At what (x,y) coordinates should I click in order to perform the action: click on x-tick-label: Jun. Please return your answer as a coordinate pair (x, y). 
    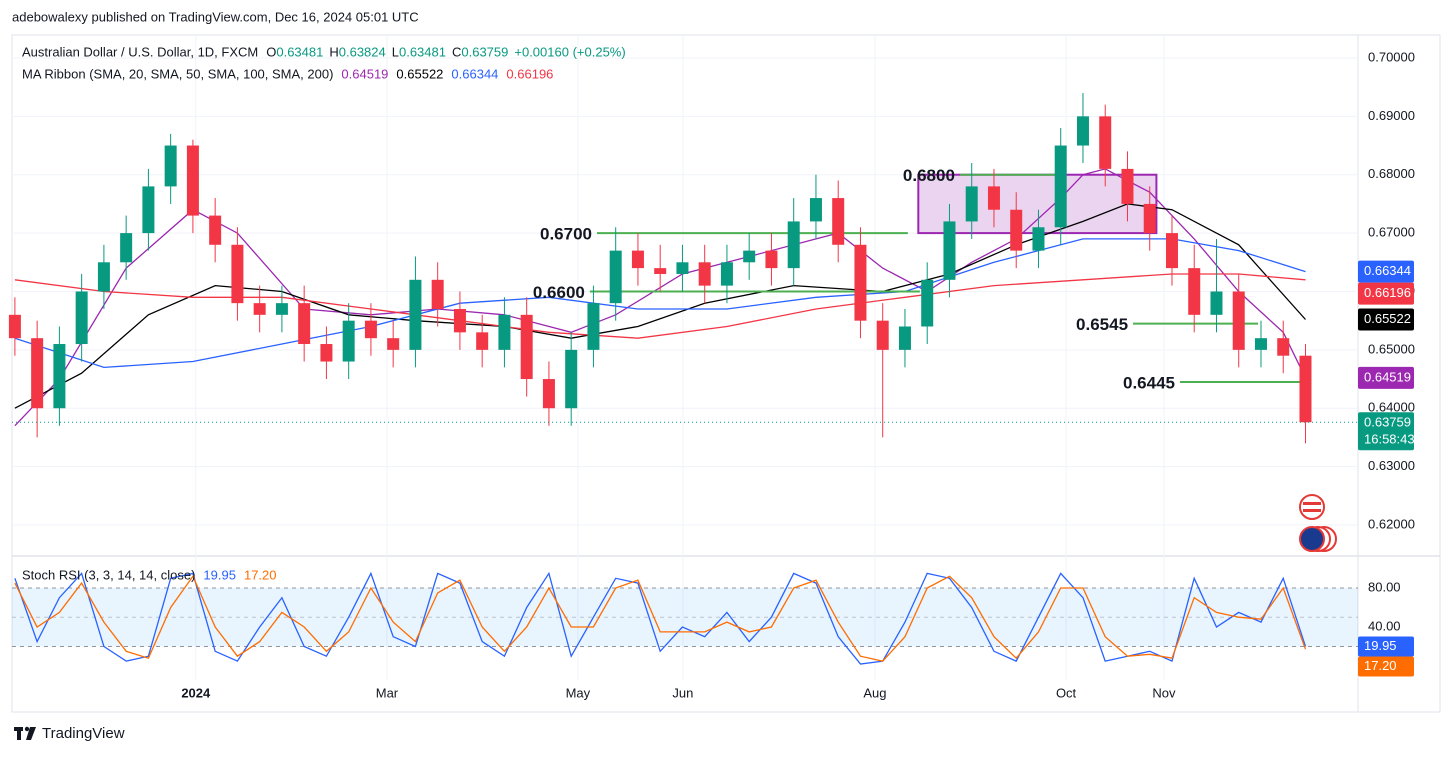
    Looking at the image, I should click on (682, 692).